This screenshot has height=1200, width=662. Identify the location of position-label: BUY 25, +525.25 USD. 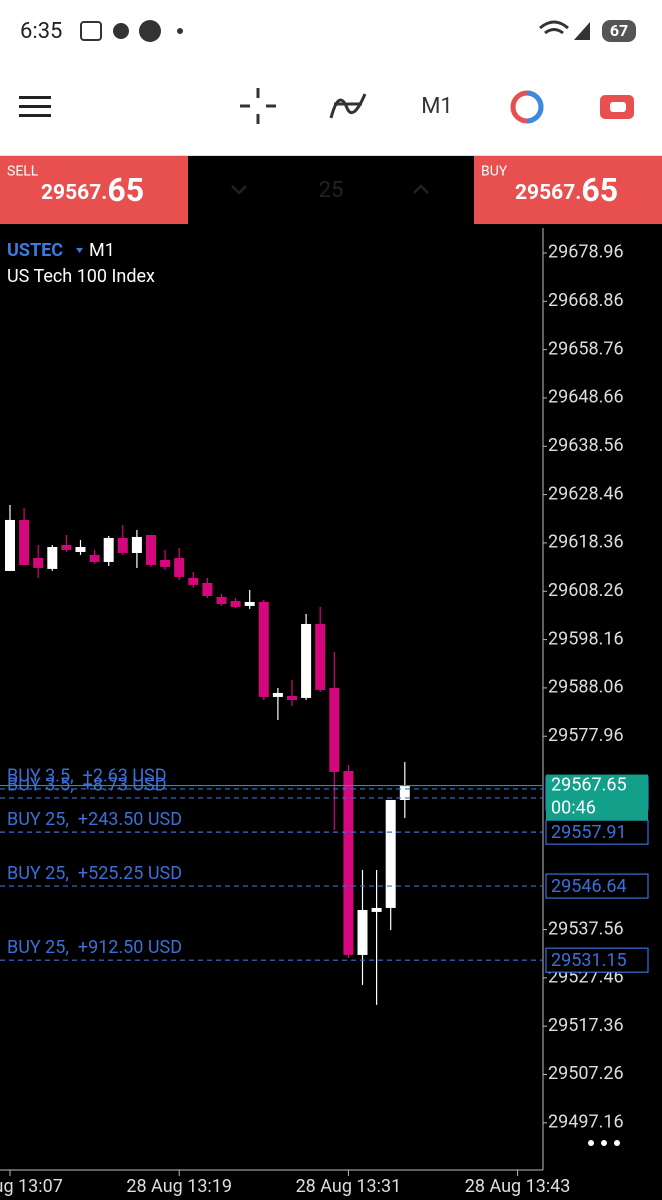
(94, 873).